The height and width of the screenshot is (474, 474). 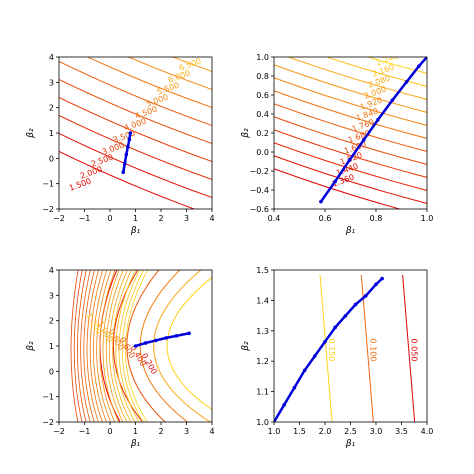 What do you see at coordinates (48, 209) in the screenshot?
I see `y-tick-label: −2` at bounding box center [48, 209].